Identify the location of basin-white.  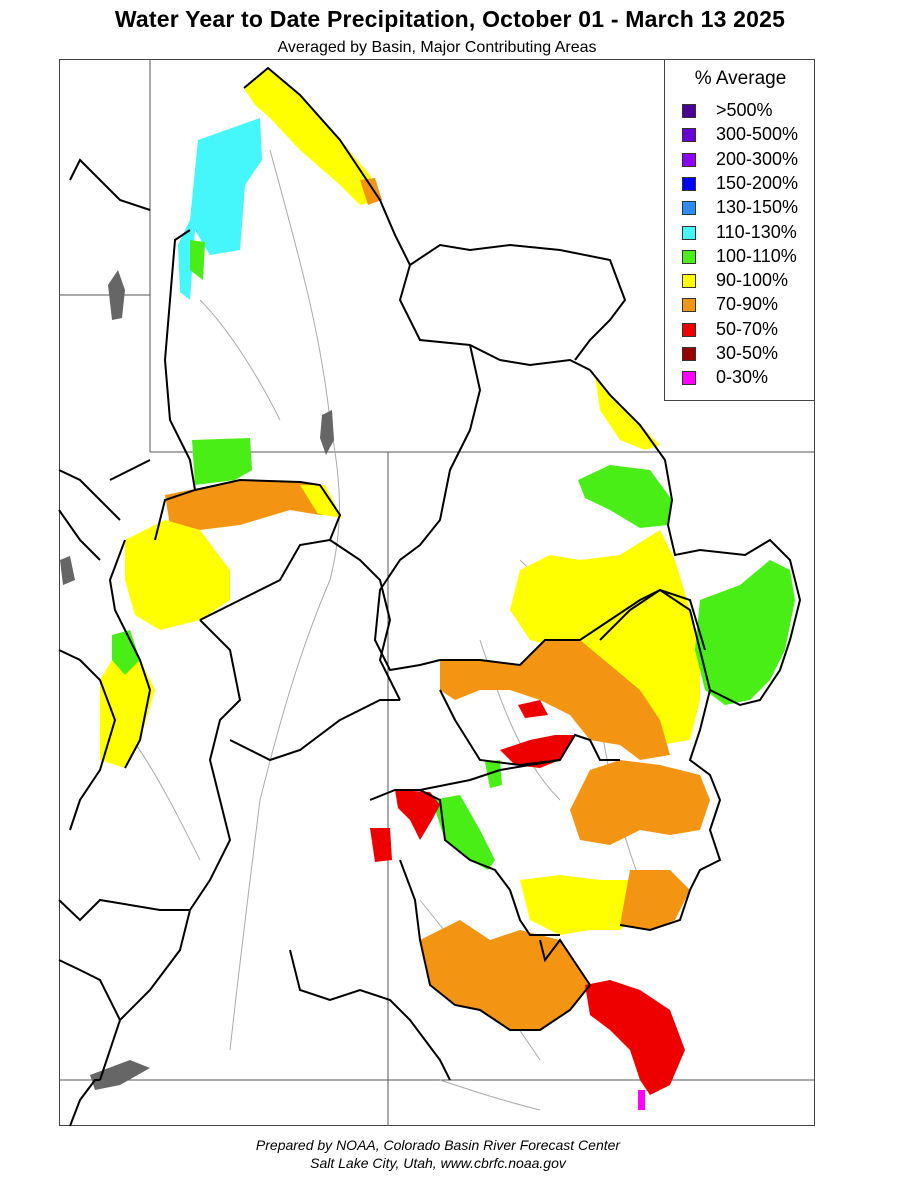
(365, 620).